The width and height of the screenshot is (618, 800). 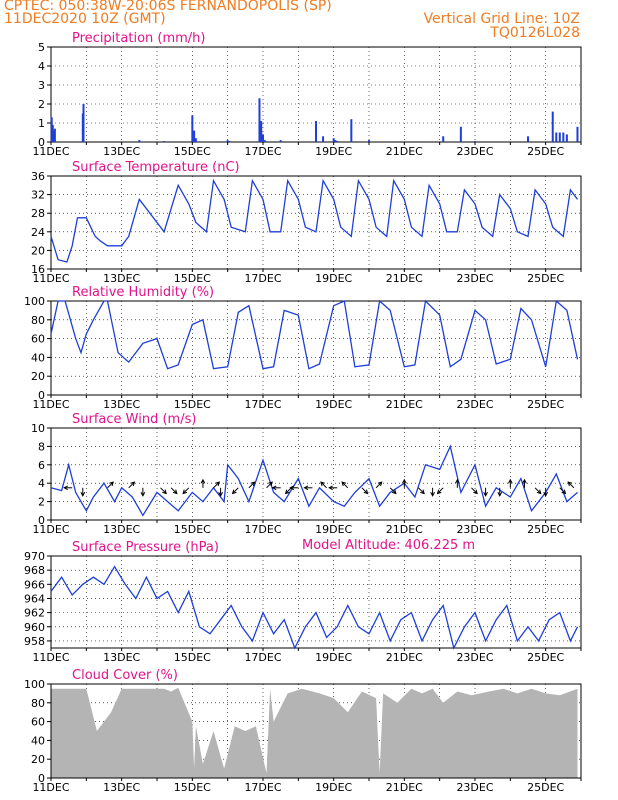 I want to click on temp-ytick-label-3: 28, so click(x=38, y=213).